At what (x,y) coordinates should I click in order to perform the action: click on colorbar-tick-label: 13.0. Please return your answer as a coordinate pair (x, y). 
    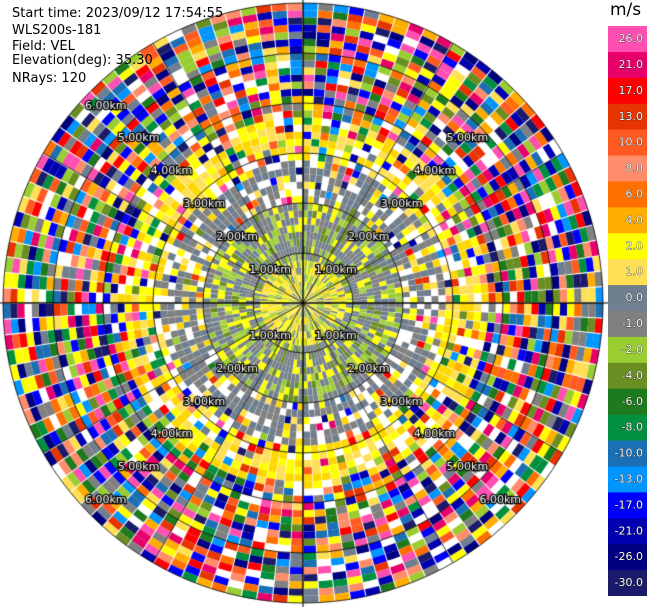
    Looking at the image, I should click on (631, 116).